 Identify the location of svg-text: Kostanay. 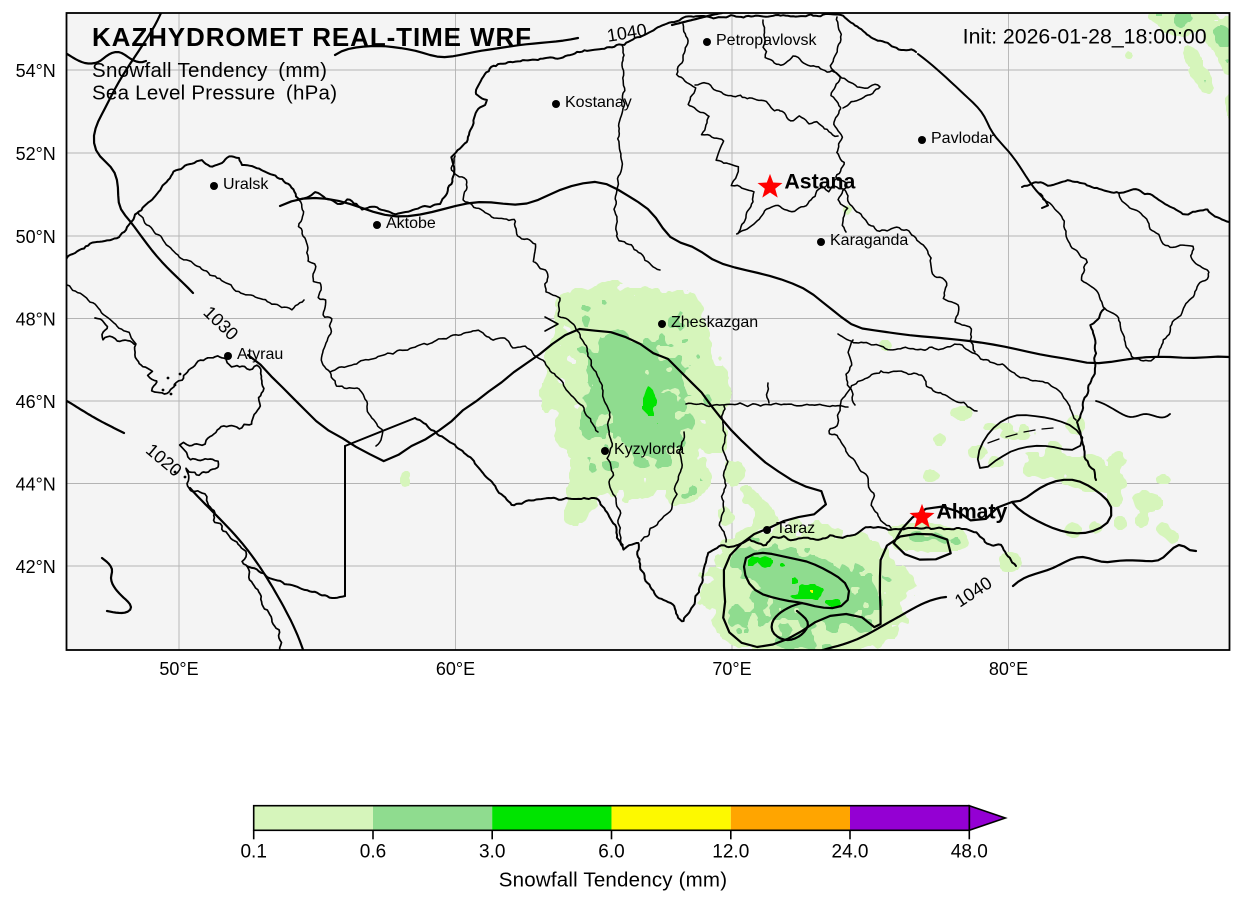
(598, 102).